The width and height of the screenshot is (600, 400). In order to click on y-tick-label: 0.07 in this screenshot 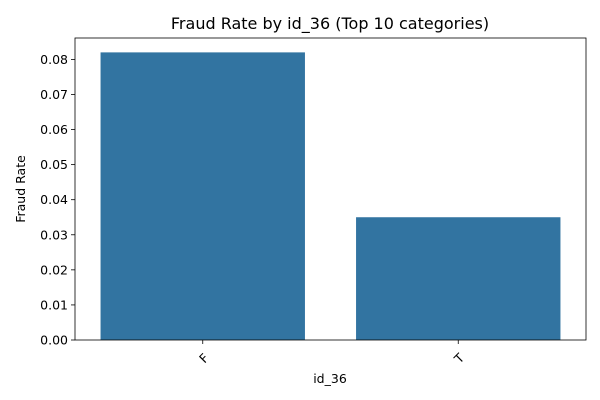, I will do `click(54, 94)`.